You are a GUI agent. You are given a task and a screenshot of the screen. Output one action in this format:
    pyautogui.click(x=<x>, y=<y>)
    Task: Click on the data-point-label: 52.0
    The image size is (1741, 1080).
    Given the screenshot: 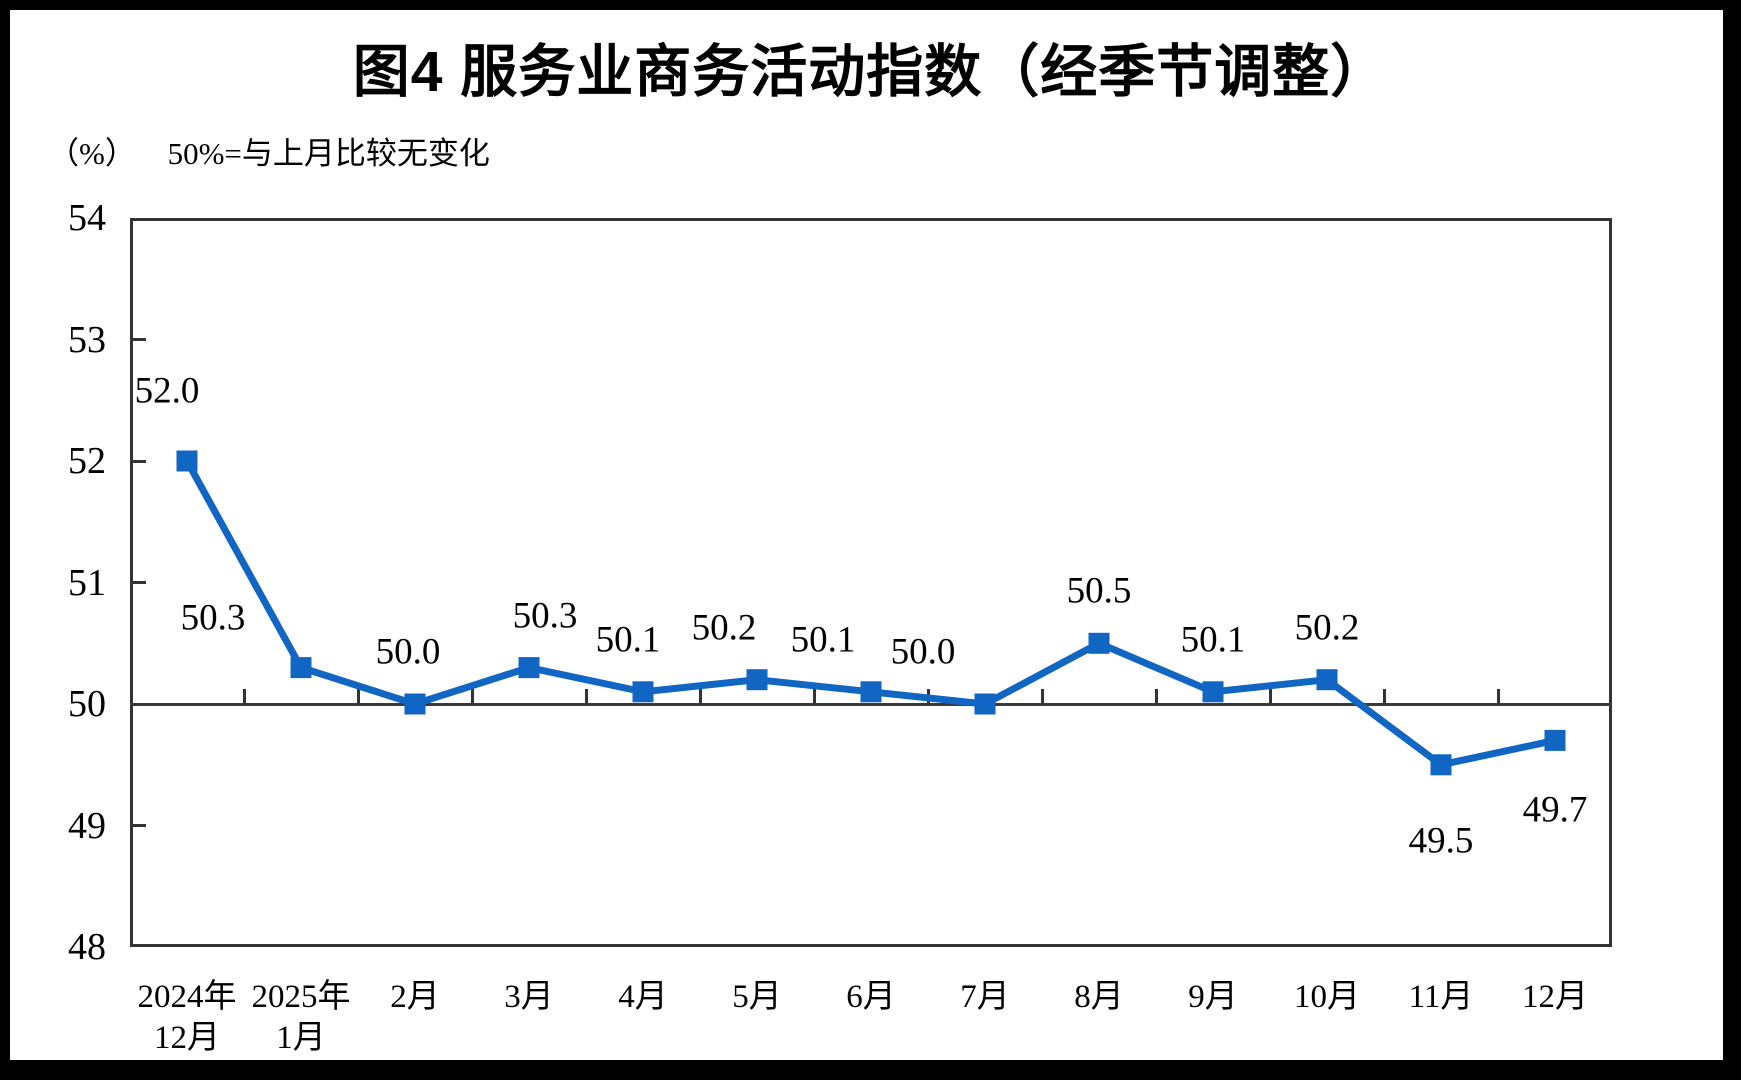 What is the action you would take?
    pyautogui.click(x=167, y=391)
    